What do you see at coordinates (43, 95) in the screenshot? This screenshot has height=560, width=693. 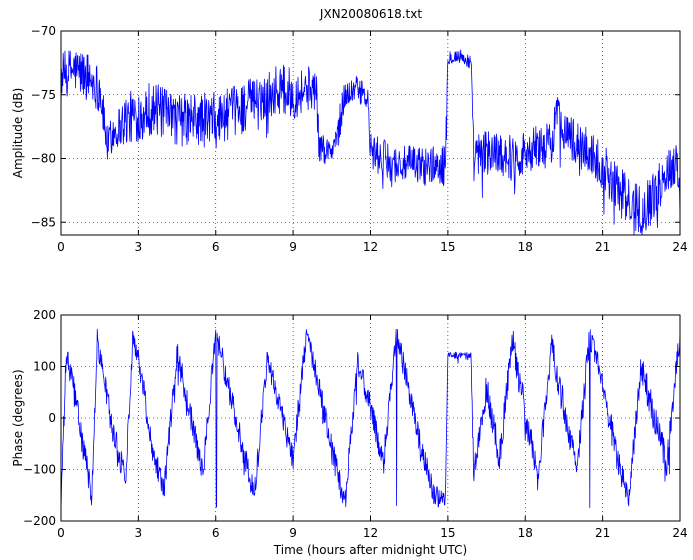 I see `y-tick-label: −75` at bounding box center [43, 95].